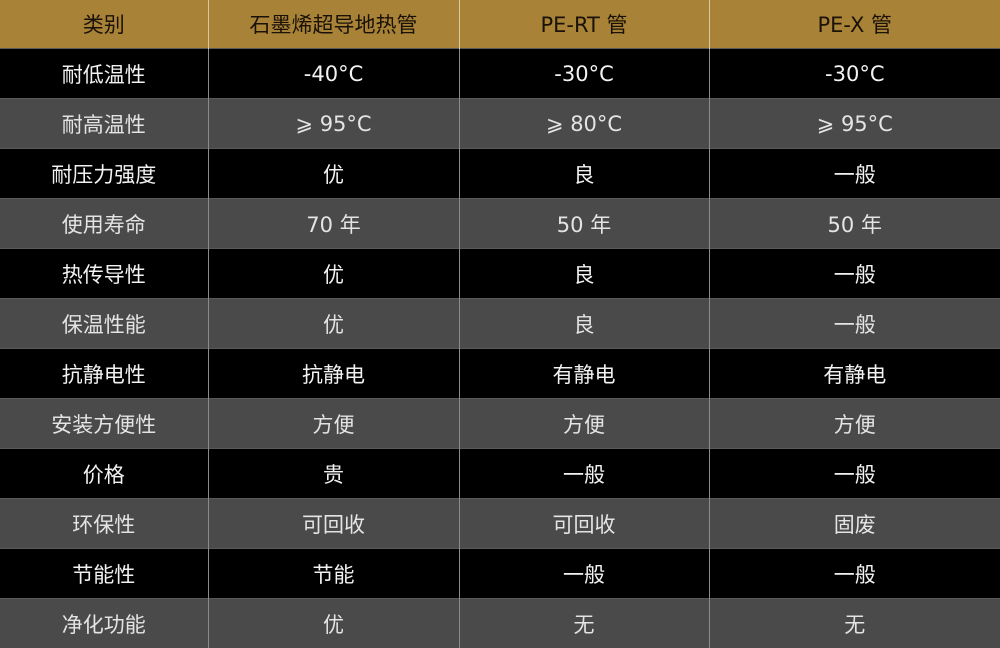 This screenshot has height=648, width=1000. I want to click on table-row: 安装方便性方便方便方便, so click(500, 424).